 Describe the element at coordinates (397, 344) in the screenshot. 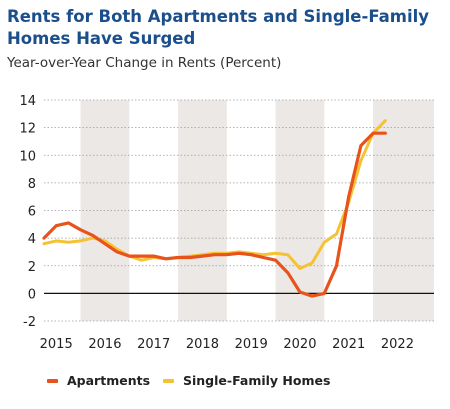

I see `x-tick-label: 2022` at that location.